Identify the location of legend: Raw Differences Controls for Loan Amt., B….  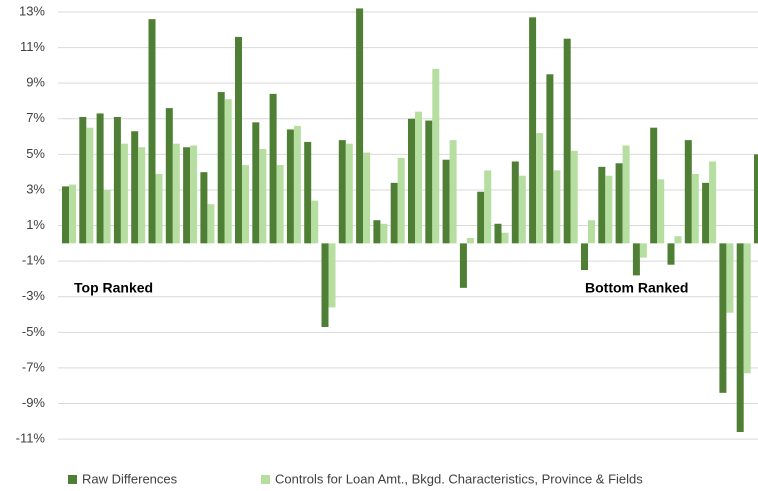
(355, 478).